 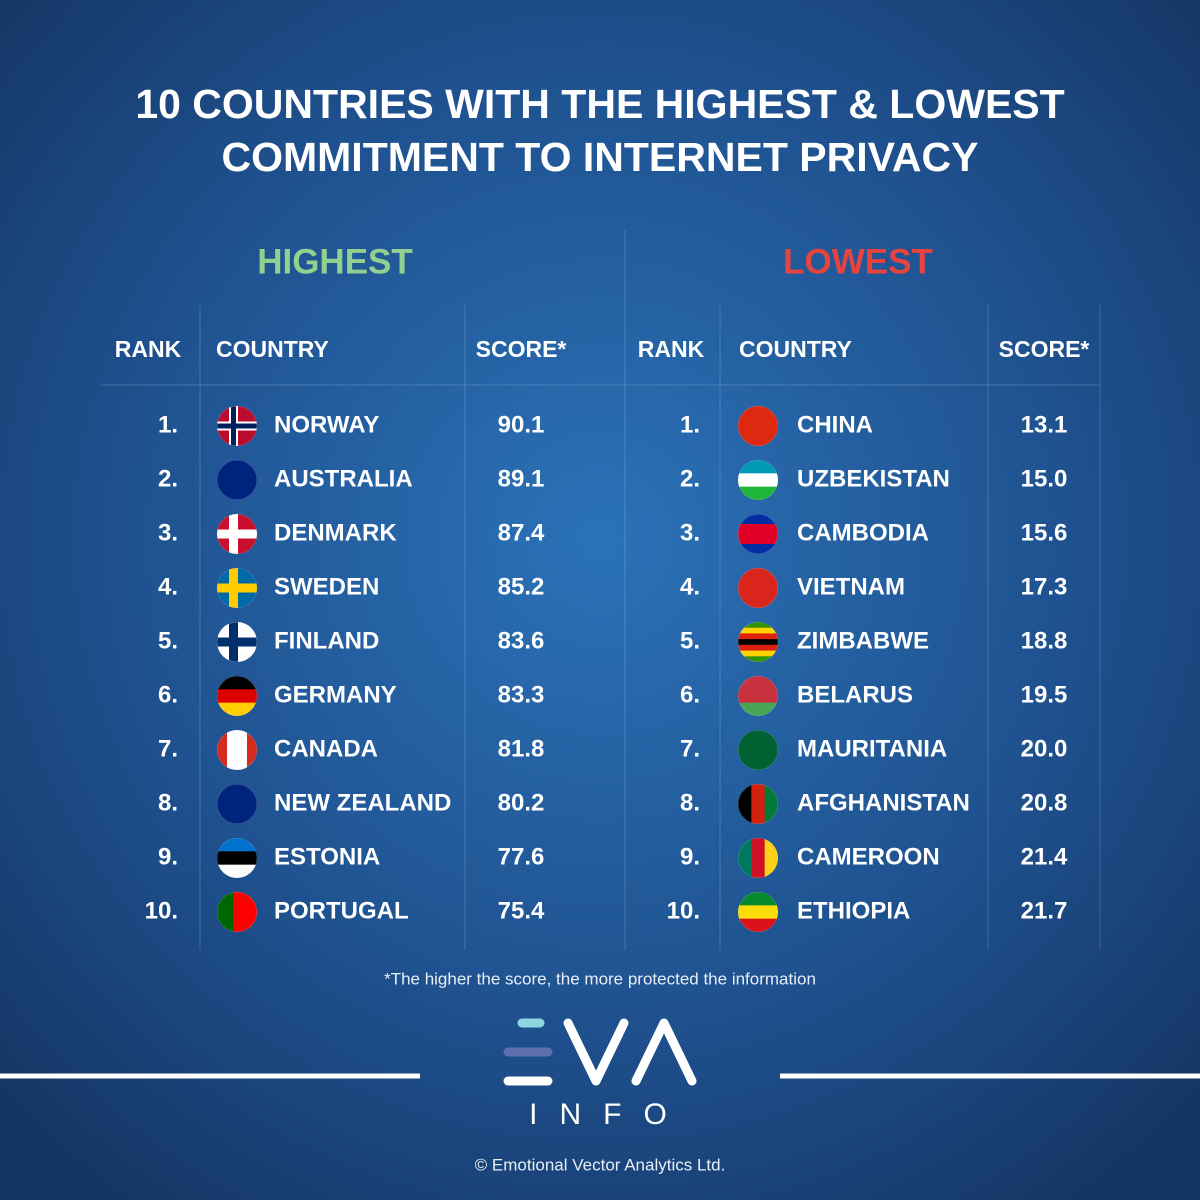 What do you see at coordinates (863, 640) in the screenshot?
I see `country-cell: ZIMBABWE` at bounding box center [863, 640].